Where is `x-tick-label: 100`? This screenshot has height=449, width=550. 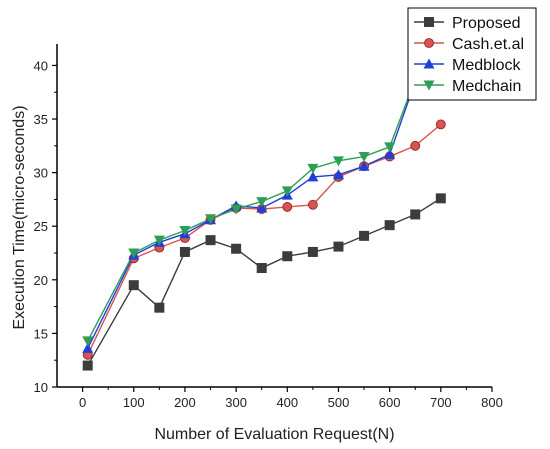
x-tick-label: 100 is located at coordinates (134, 402).